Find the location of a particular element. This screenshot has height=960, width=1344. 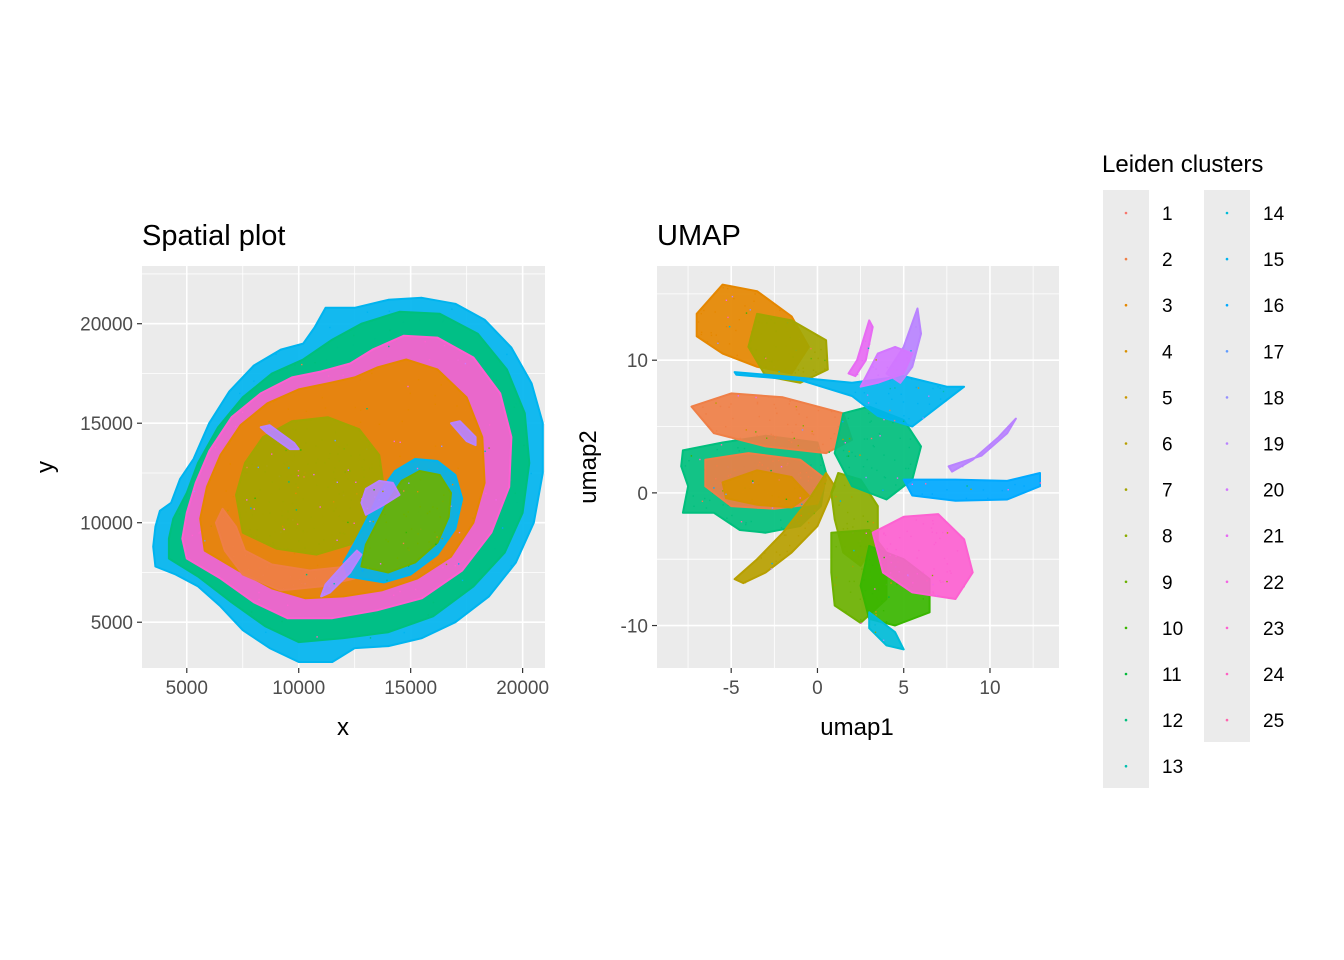

legend-label-7: 7 is located at coordinates (1167, 491).